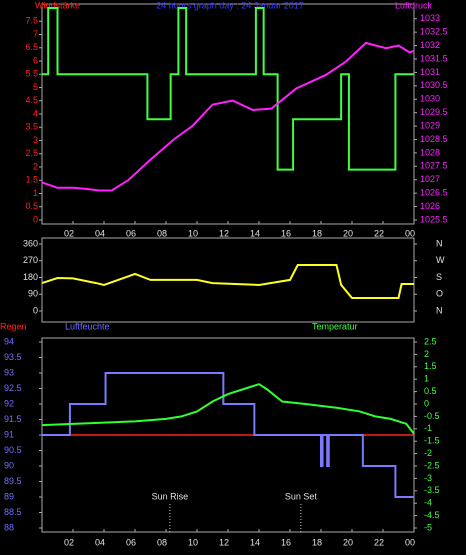 The image size is (466, 555). What do you see at coordinates (9, 527) in the screenshot?
I see `y-tick-label: 88` at bounding box center [9, 527].